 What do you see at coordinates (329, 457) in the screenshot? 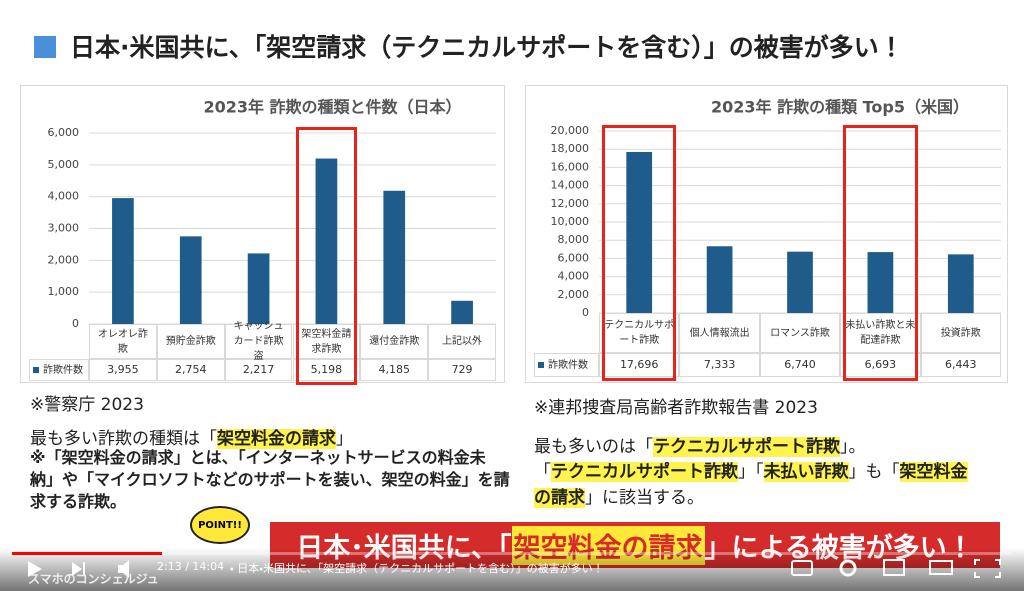
I see `text: 」とは、「インターネットサービスの料金未` at bounding box center [329, 457].